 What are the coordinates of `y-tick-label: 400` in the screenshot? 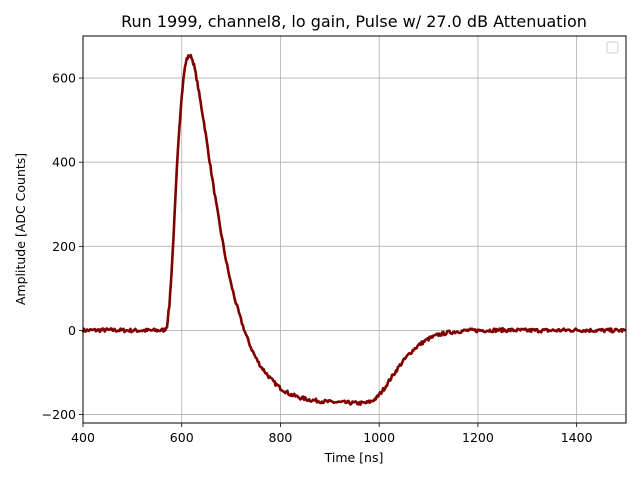 It's located at (64, 162).